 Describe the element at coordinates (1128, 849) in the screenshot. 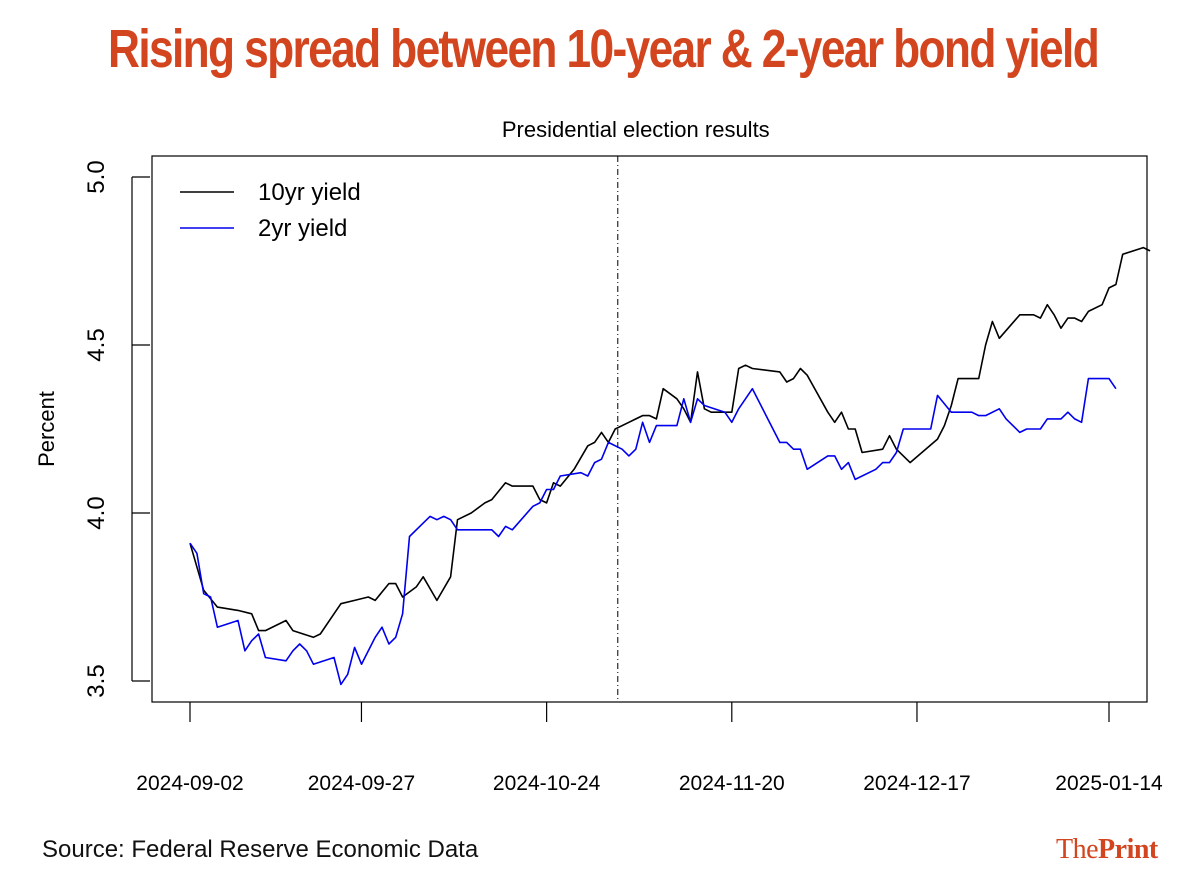

I see `logo-print: Print` at that location.